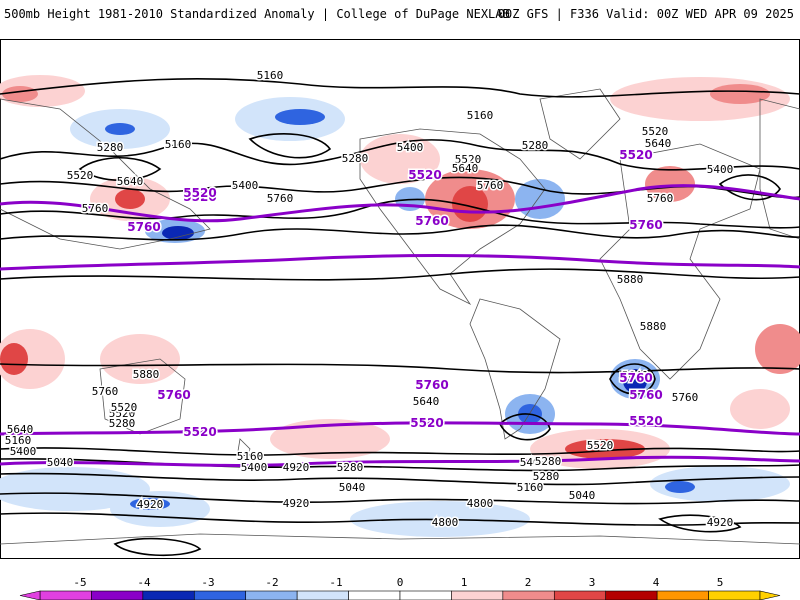 Image resolution: width=800 pixels, height=600 pixels. I want to click on highlight-label-6: 5760, so click(431, 221).